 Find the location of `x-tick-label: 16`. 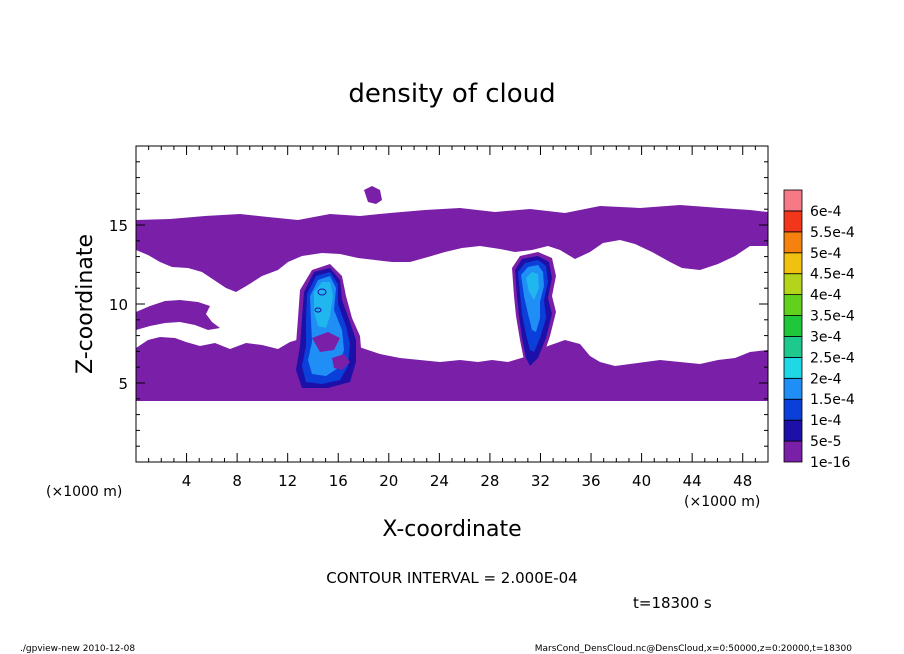

x-tick-label: 16 is located at coordinates (338, 481).